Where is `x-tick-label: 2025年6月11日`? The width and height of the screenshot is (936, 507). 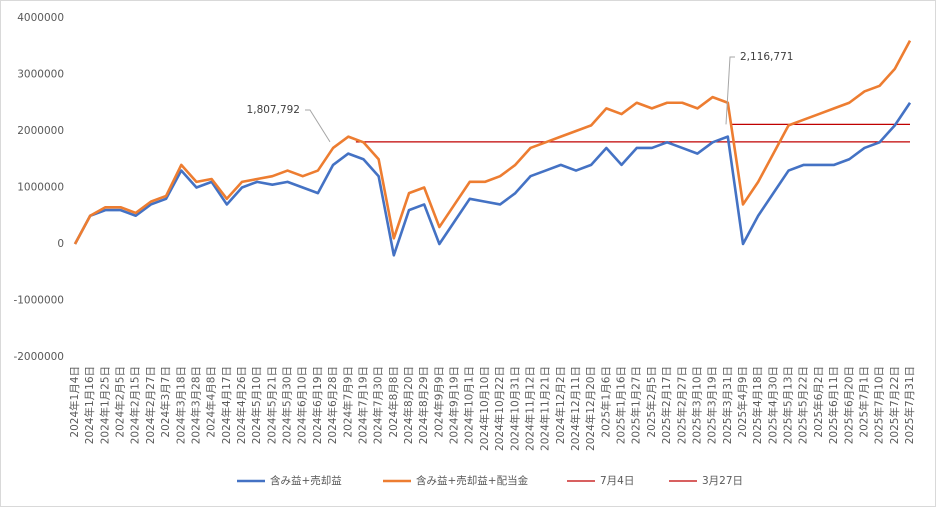
x-tick-label: 2025年6月11日 is located at coordinates (833, 405).